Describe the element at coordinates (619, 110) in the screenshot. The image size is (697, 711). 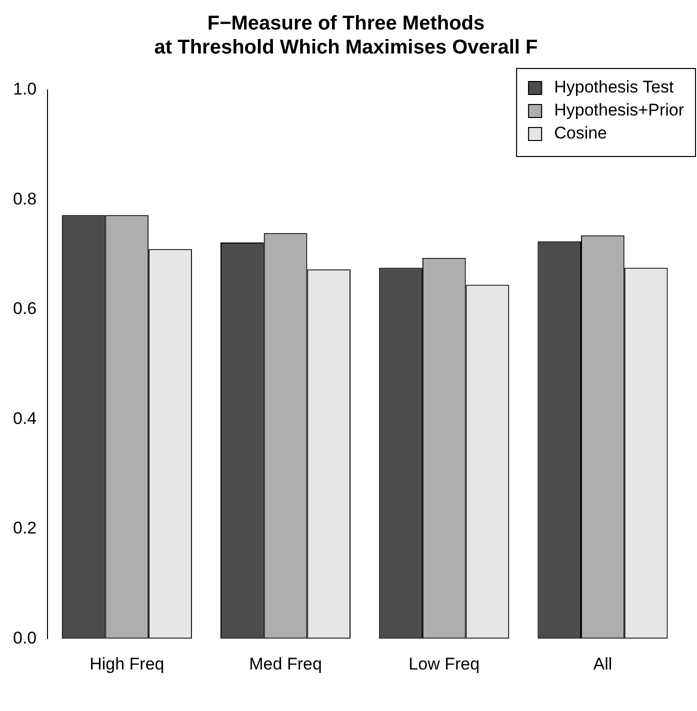
I see `legend-label: Hypothesis+Prior` at that location.